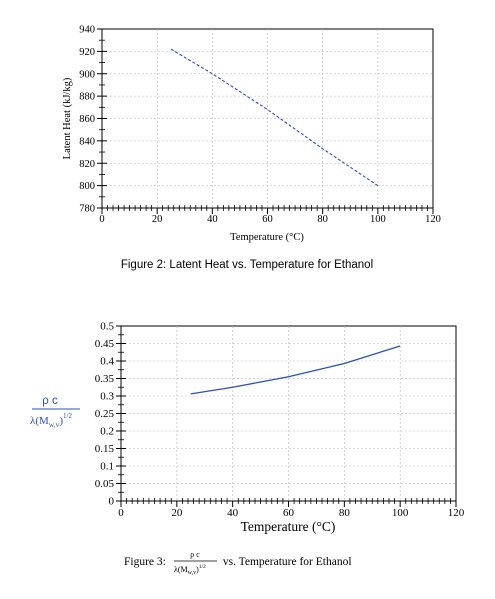 The width and height of the screenshot is (495, 599). I want to click on chart-1-y-tick-label: 900, so click(87, 74).